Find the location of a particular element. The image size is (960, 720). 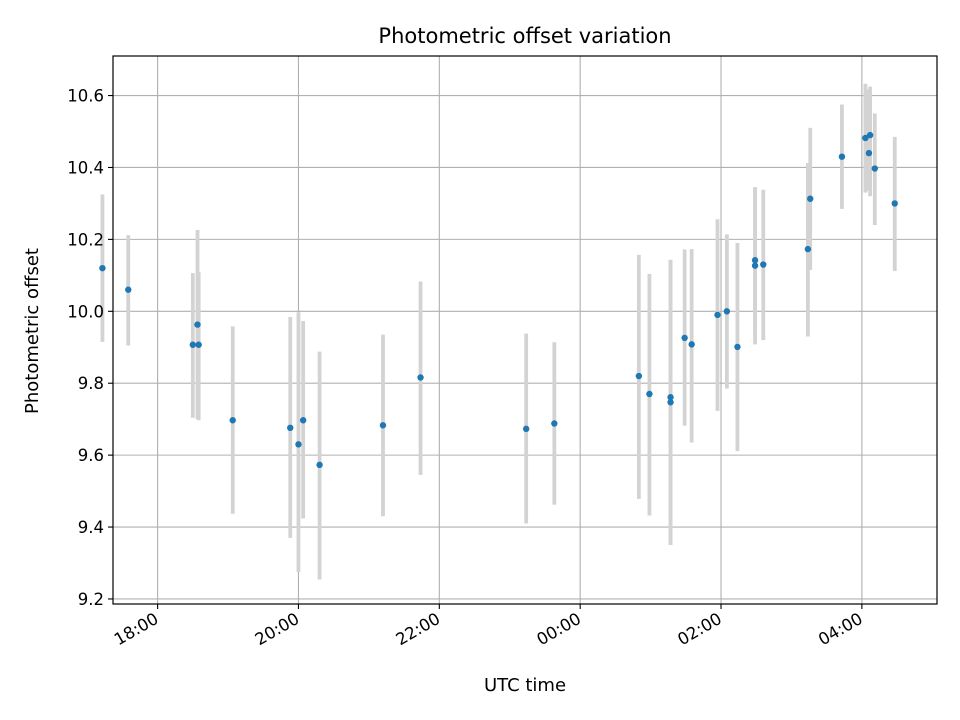

y-tick-label: 10.4 is located at coordinates (85, 167).